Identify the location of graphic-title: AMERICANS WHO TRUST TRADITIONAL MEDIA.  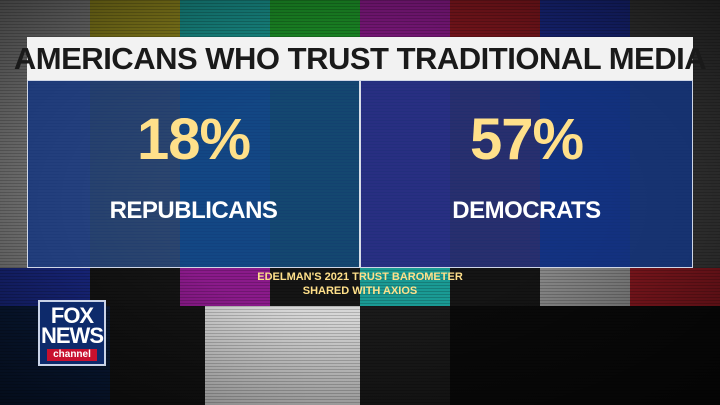
(360, 58).